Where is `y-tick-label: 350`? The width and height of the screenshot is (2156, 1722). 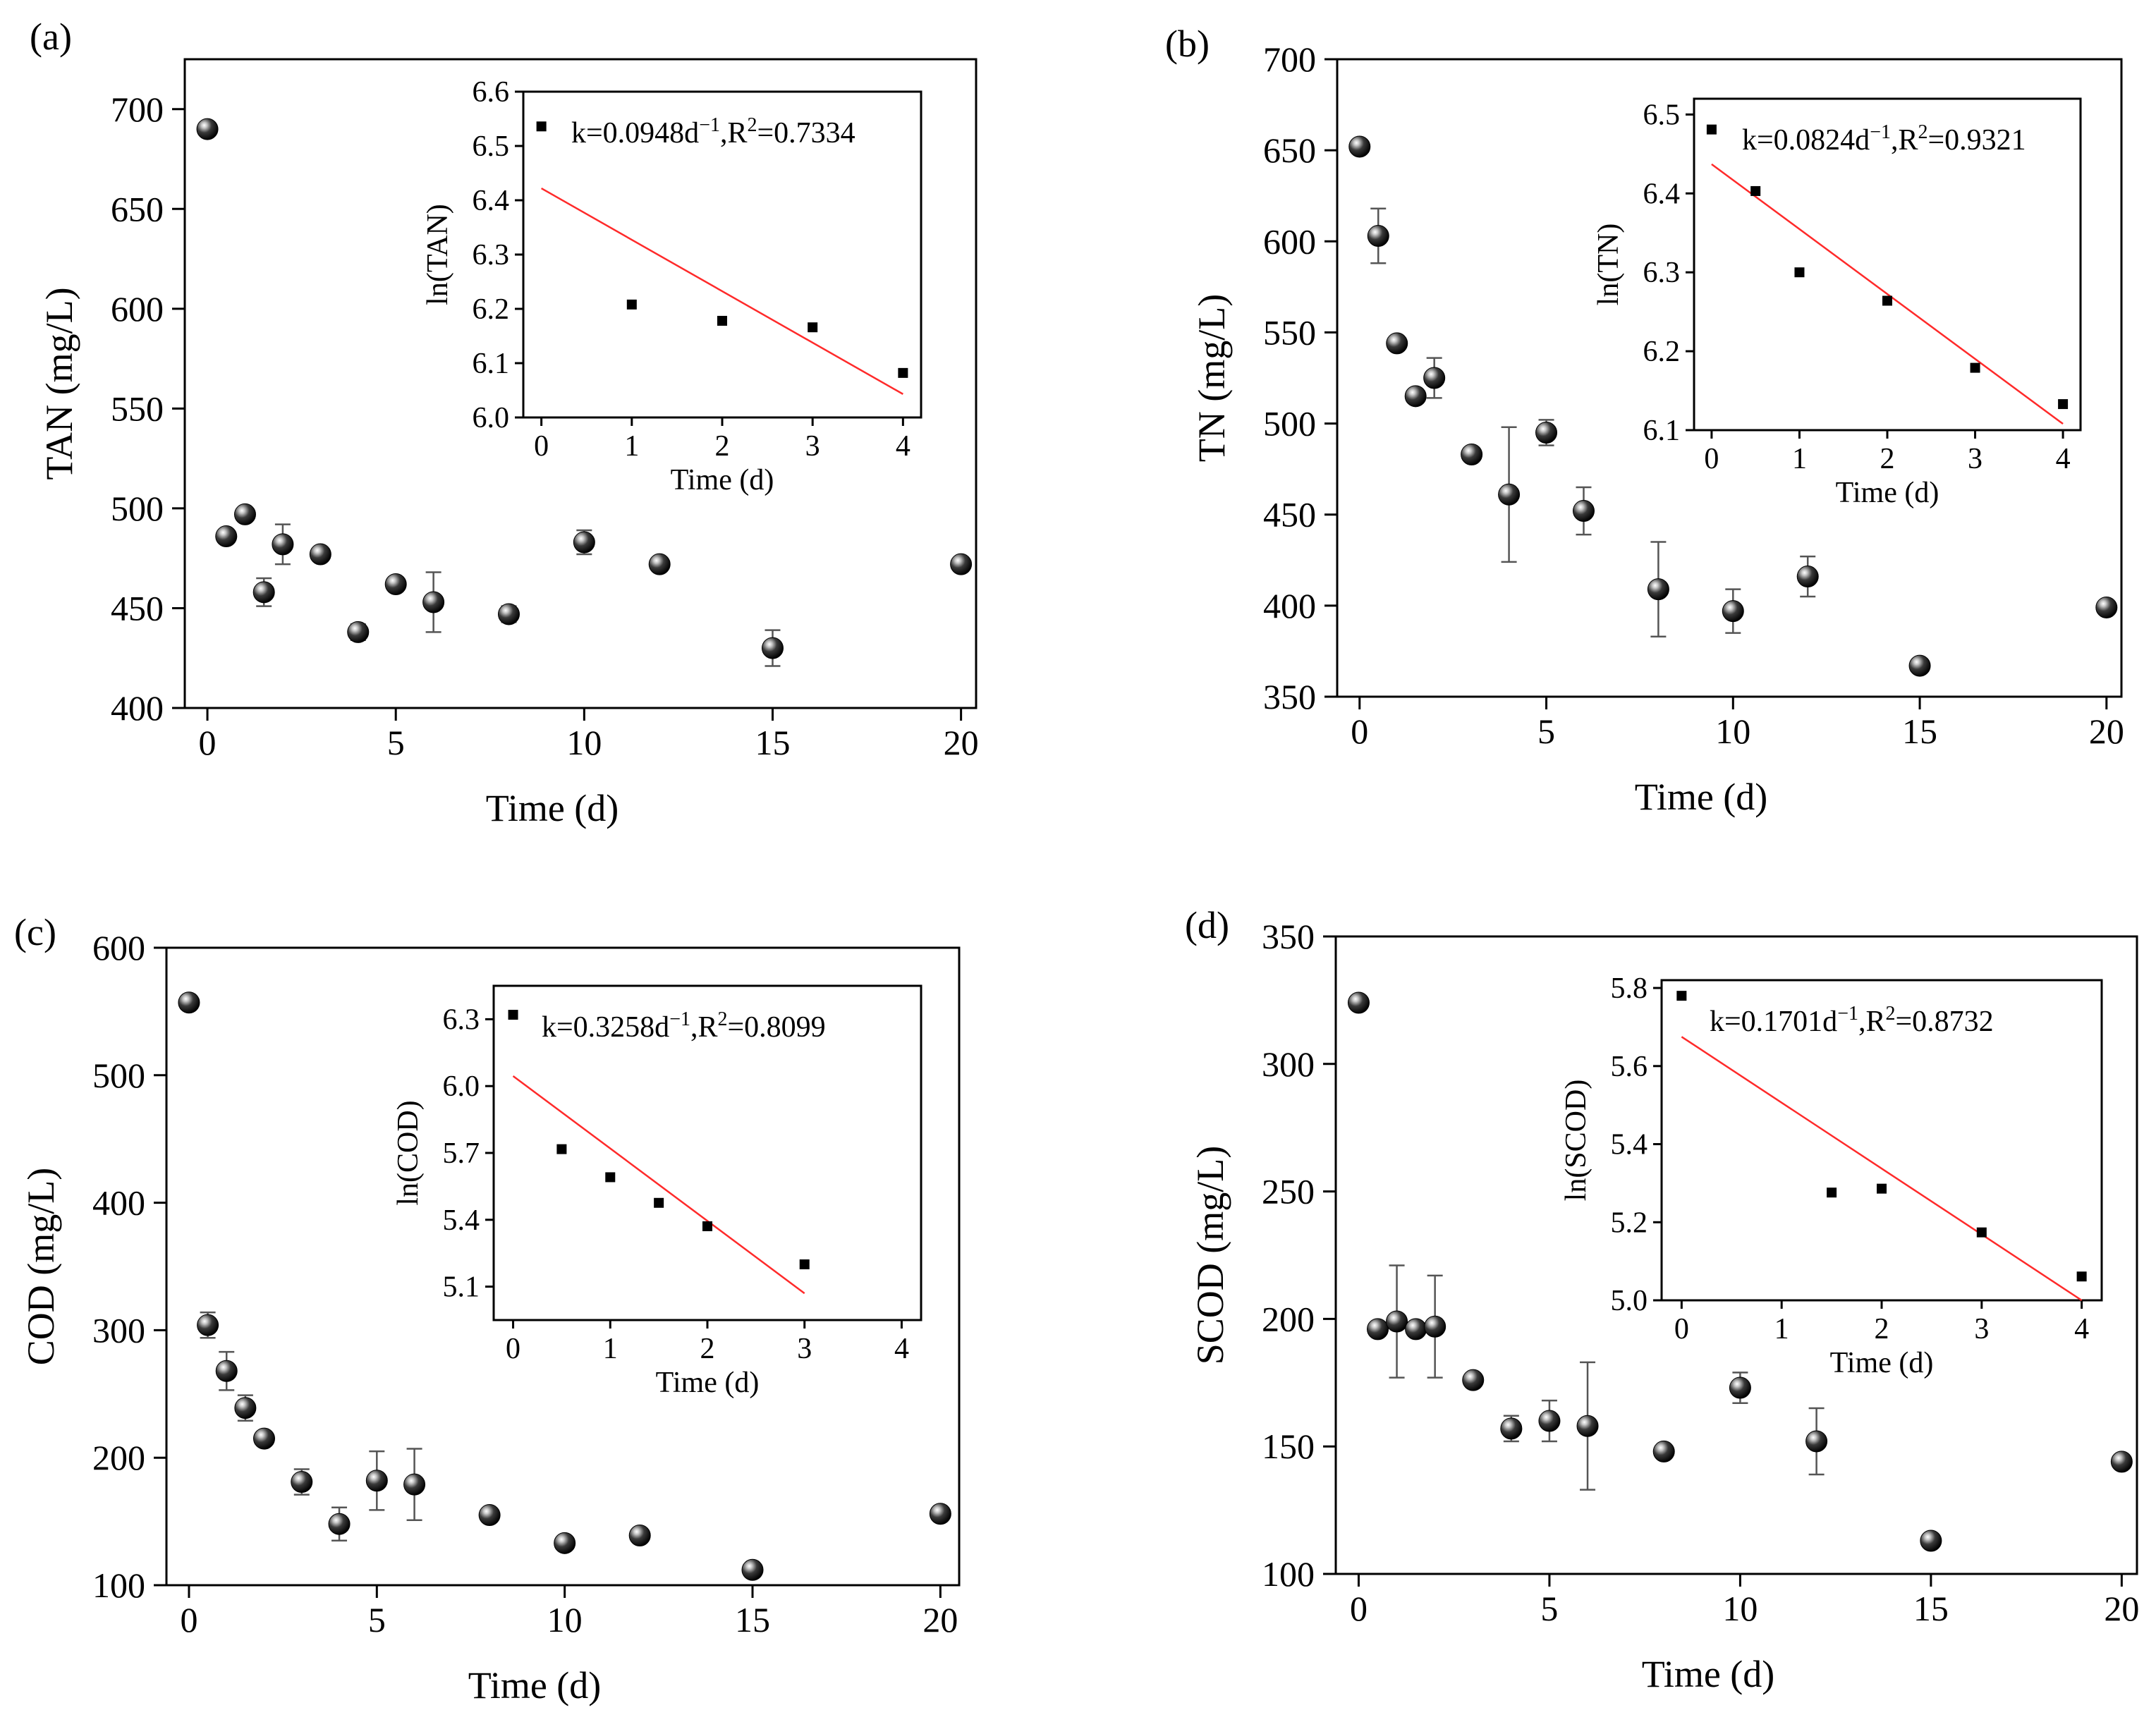 y-tick-label: 350 is located at coordinates (1289, 696).